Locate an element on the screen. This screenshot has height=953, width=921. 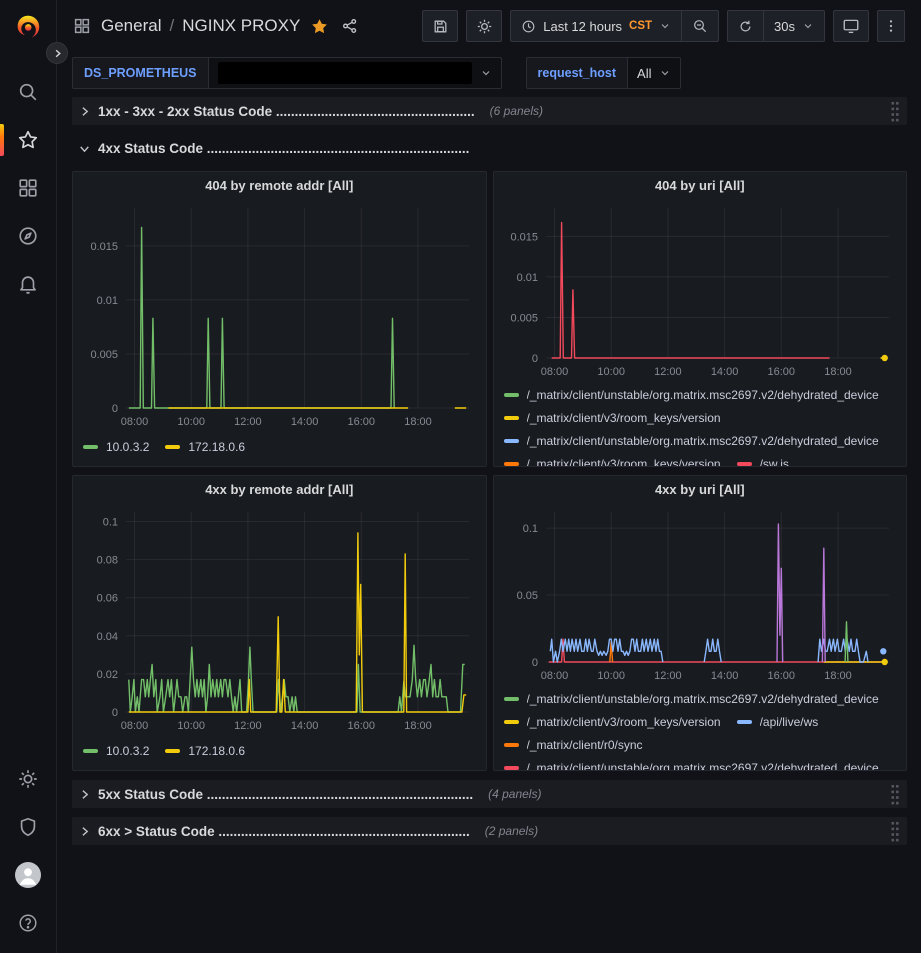
svg-text: 0.08 is located at coordinates (106, 561).